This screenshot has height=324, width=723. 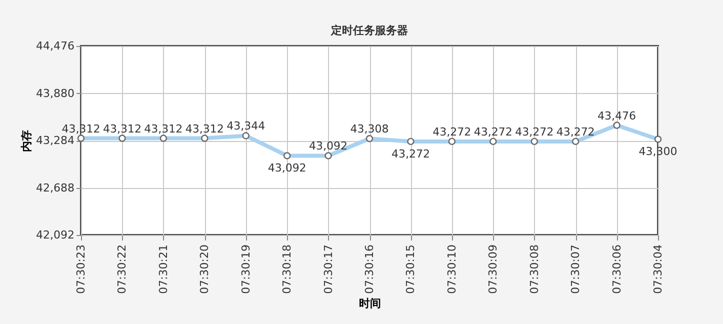 What do you see at coordinates (27, 141) in the screenshot?
I see `y-axis-title: 内存` at bounding box center [27, 141].